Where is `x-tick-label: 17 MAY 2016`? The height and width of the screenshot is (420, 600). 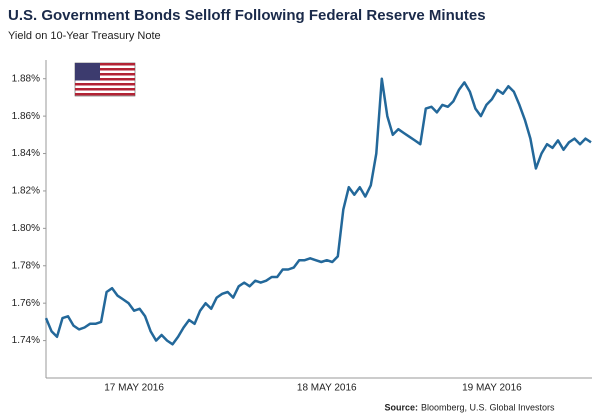
x-tick-label: 17 MAY 2016 is located at coordinates (134, 388).